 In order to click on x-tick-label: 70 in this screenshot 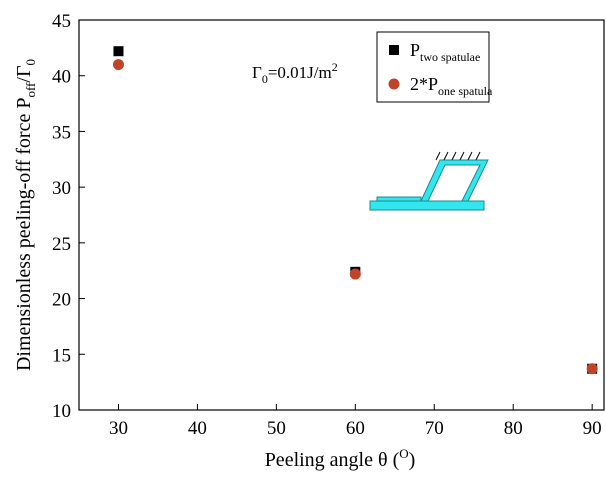, I will do `click(434, 428)`.